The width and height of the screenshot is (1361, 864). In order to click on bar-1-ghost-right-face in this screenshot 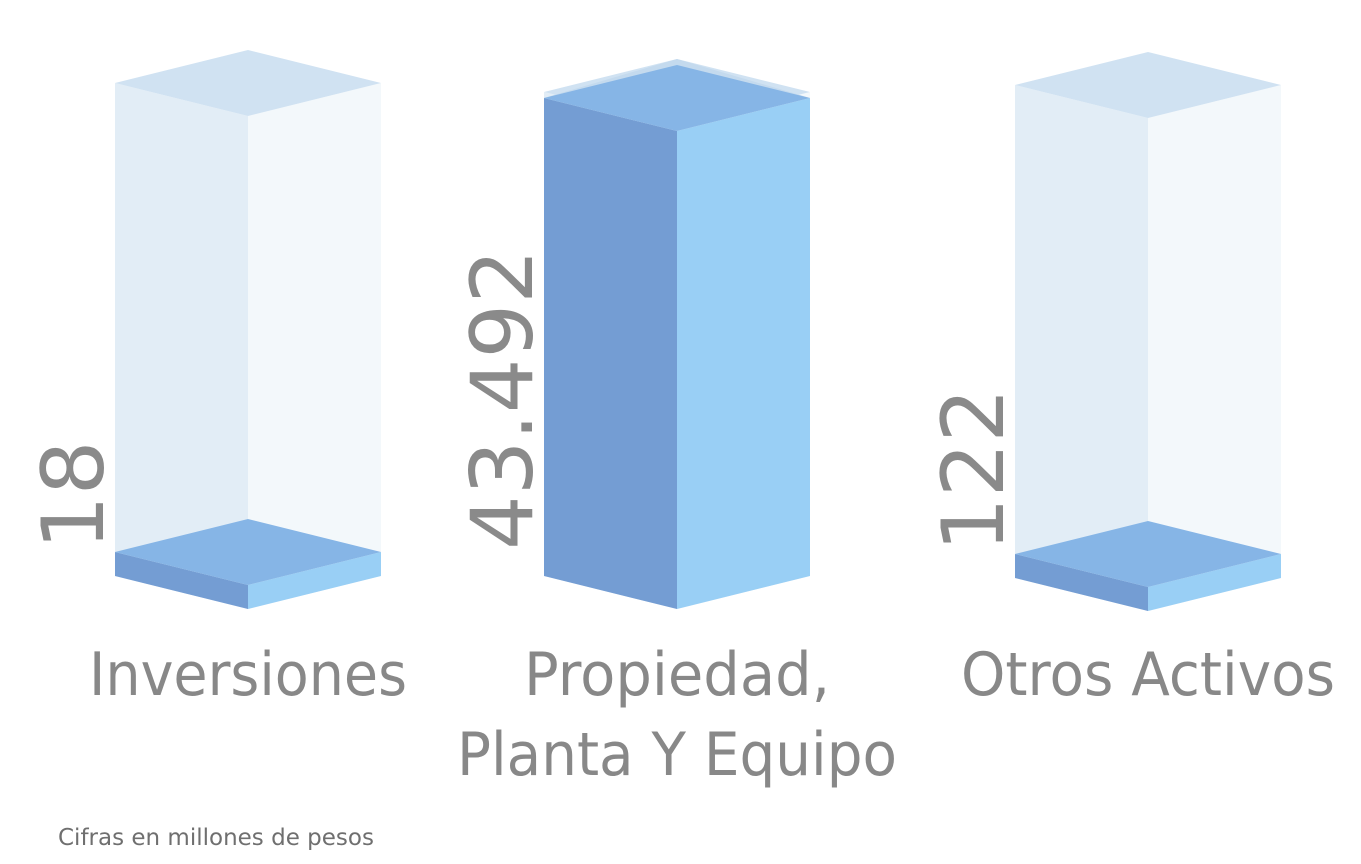, I will do `click(314, 346)`.